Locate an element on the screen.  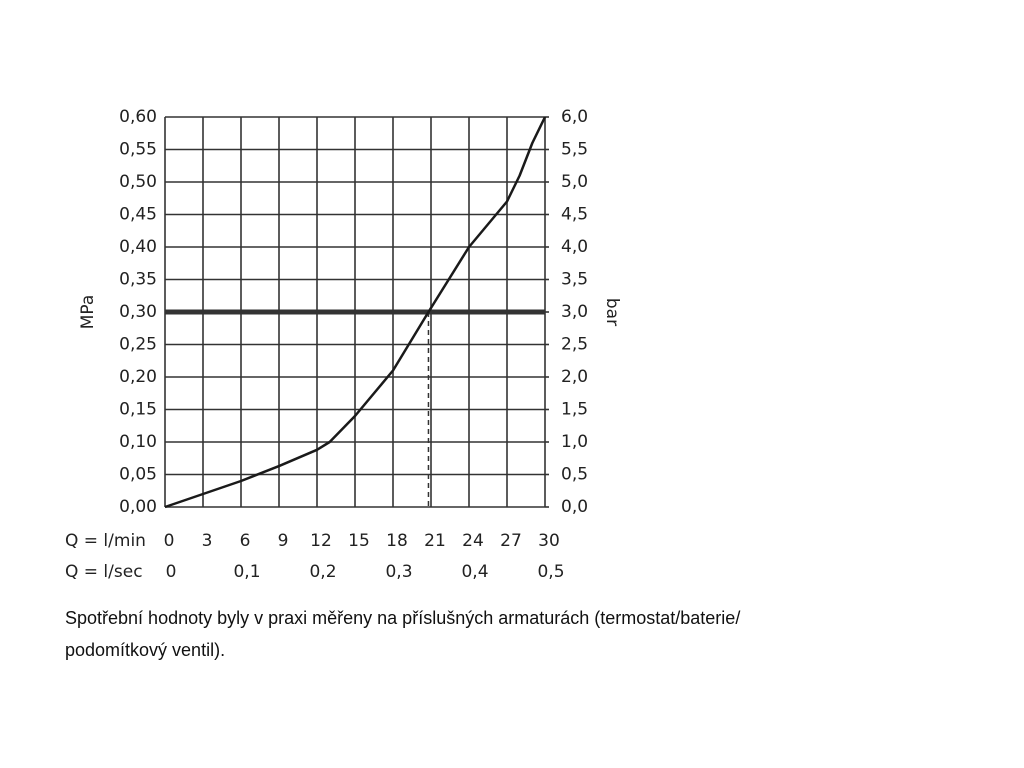
x-row-label: Q = l/min is located at coordinates (105, 541).